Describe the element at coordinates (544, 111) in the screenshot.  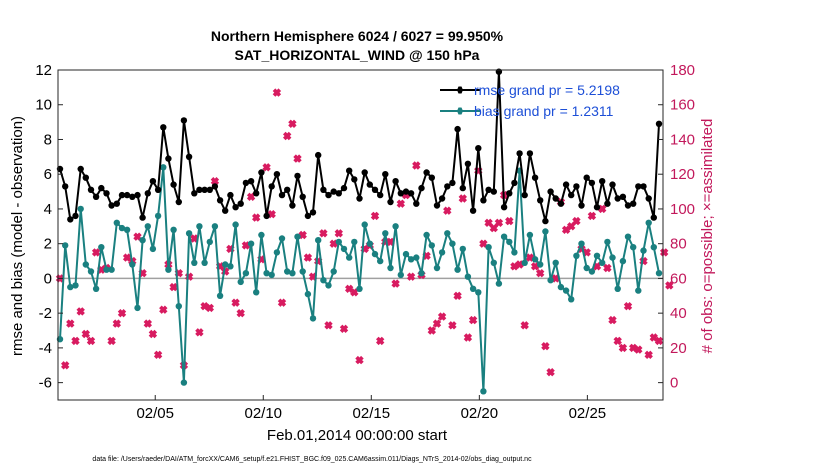
I see `legend-bias-label: bias grand pr = 1.2311` at that location.